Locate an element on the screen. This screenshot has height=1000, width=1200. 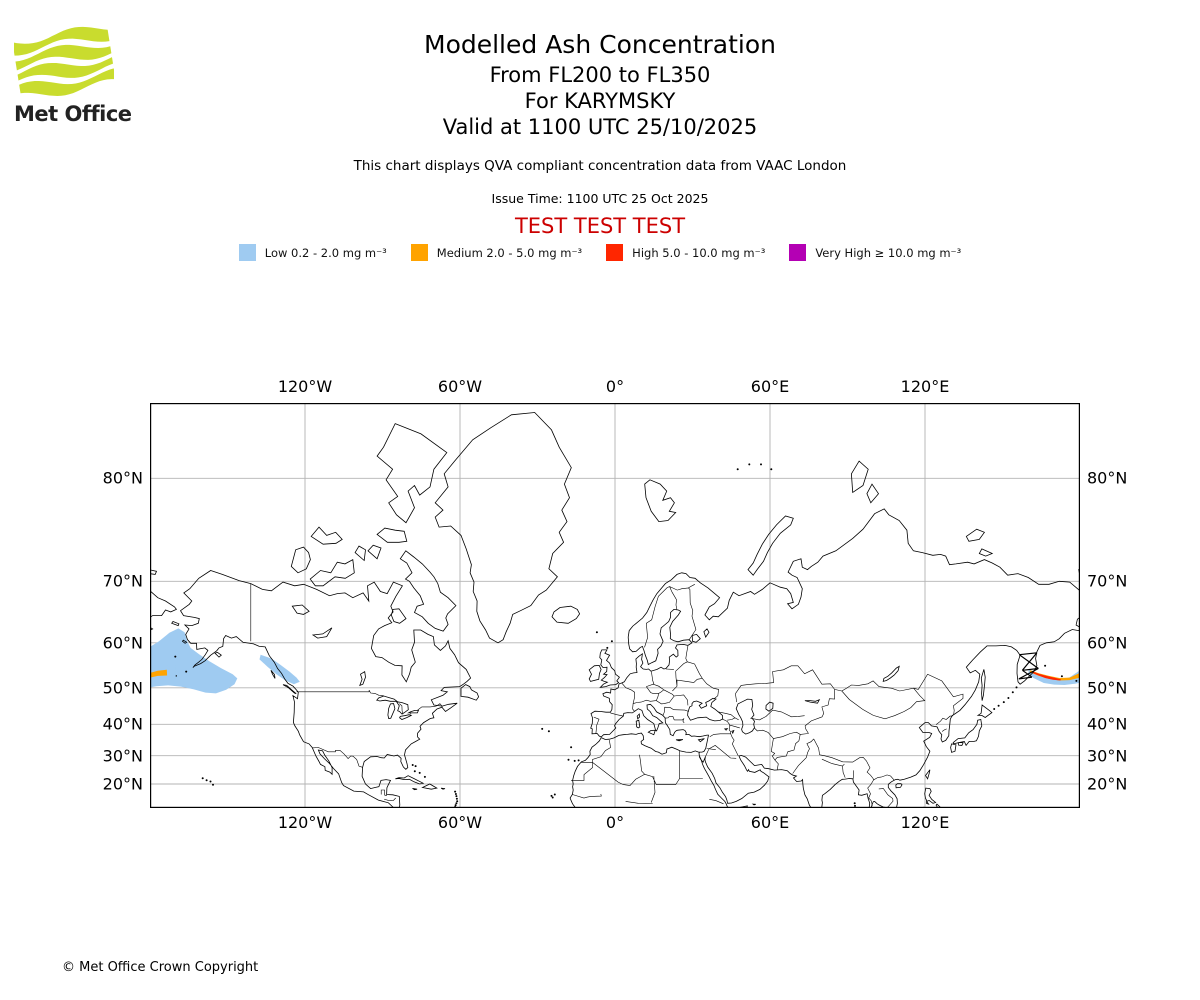
country-borders is located at coordinates (607, 695).